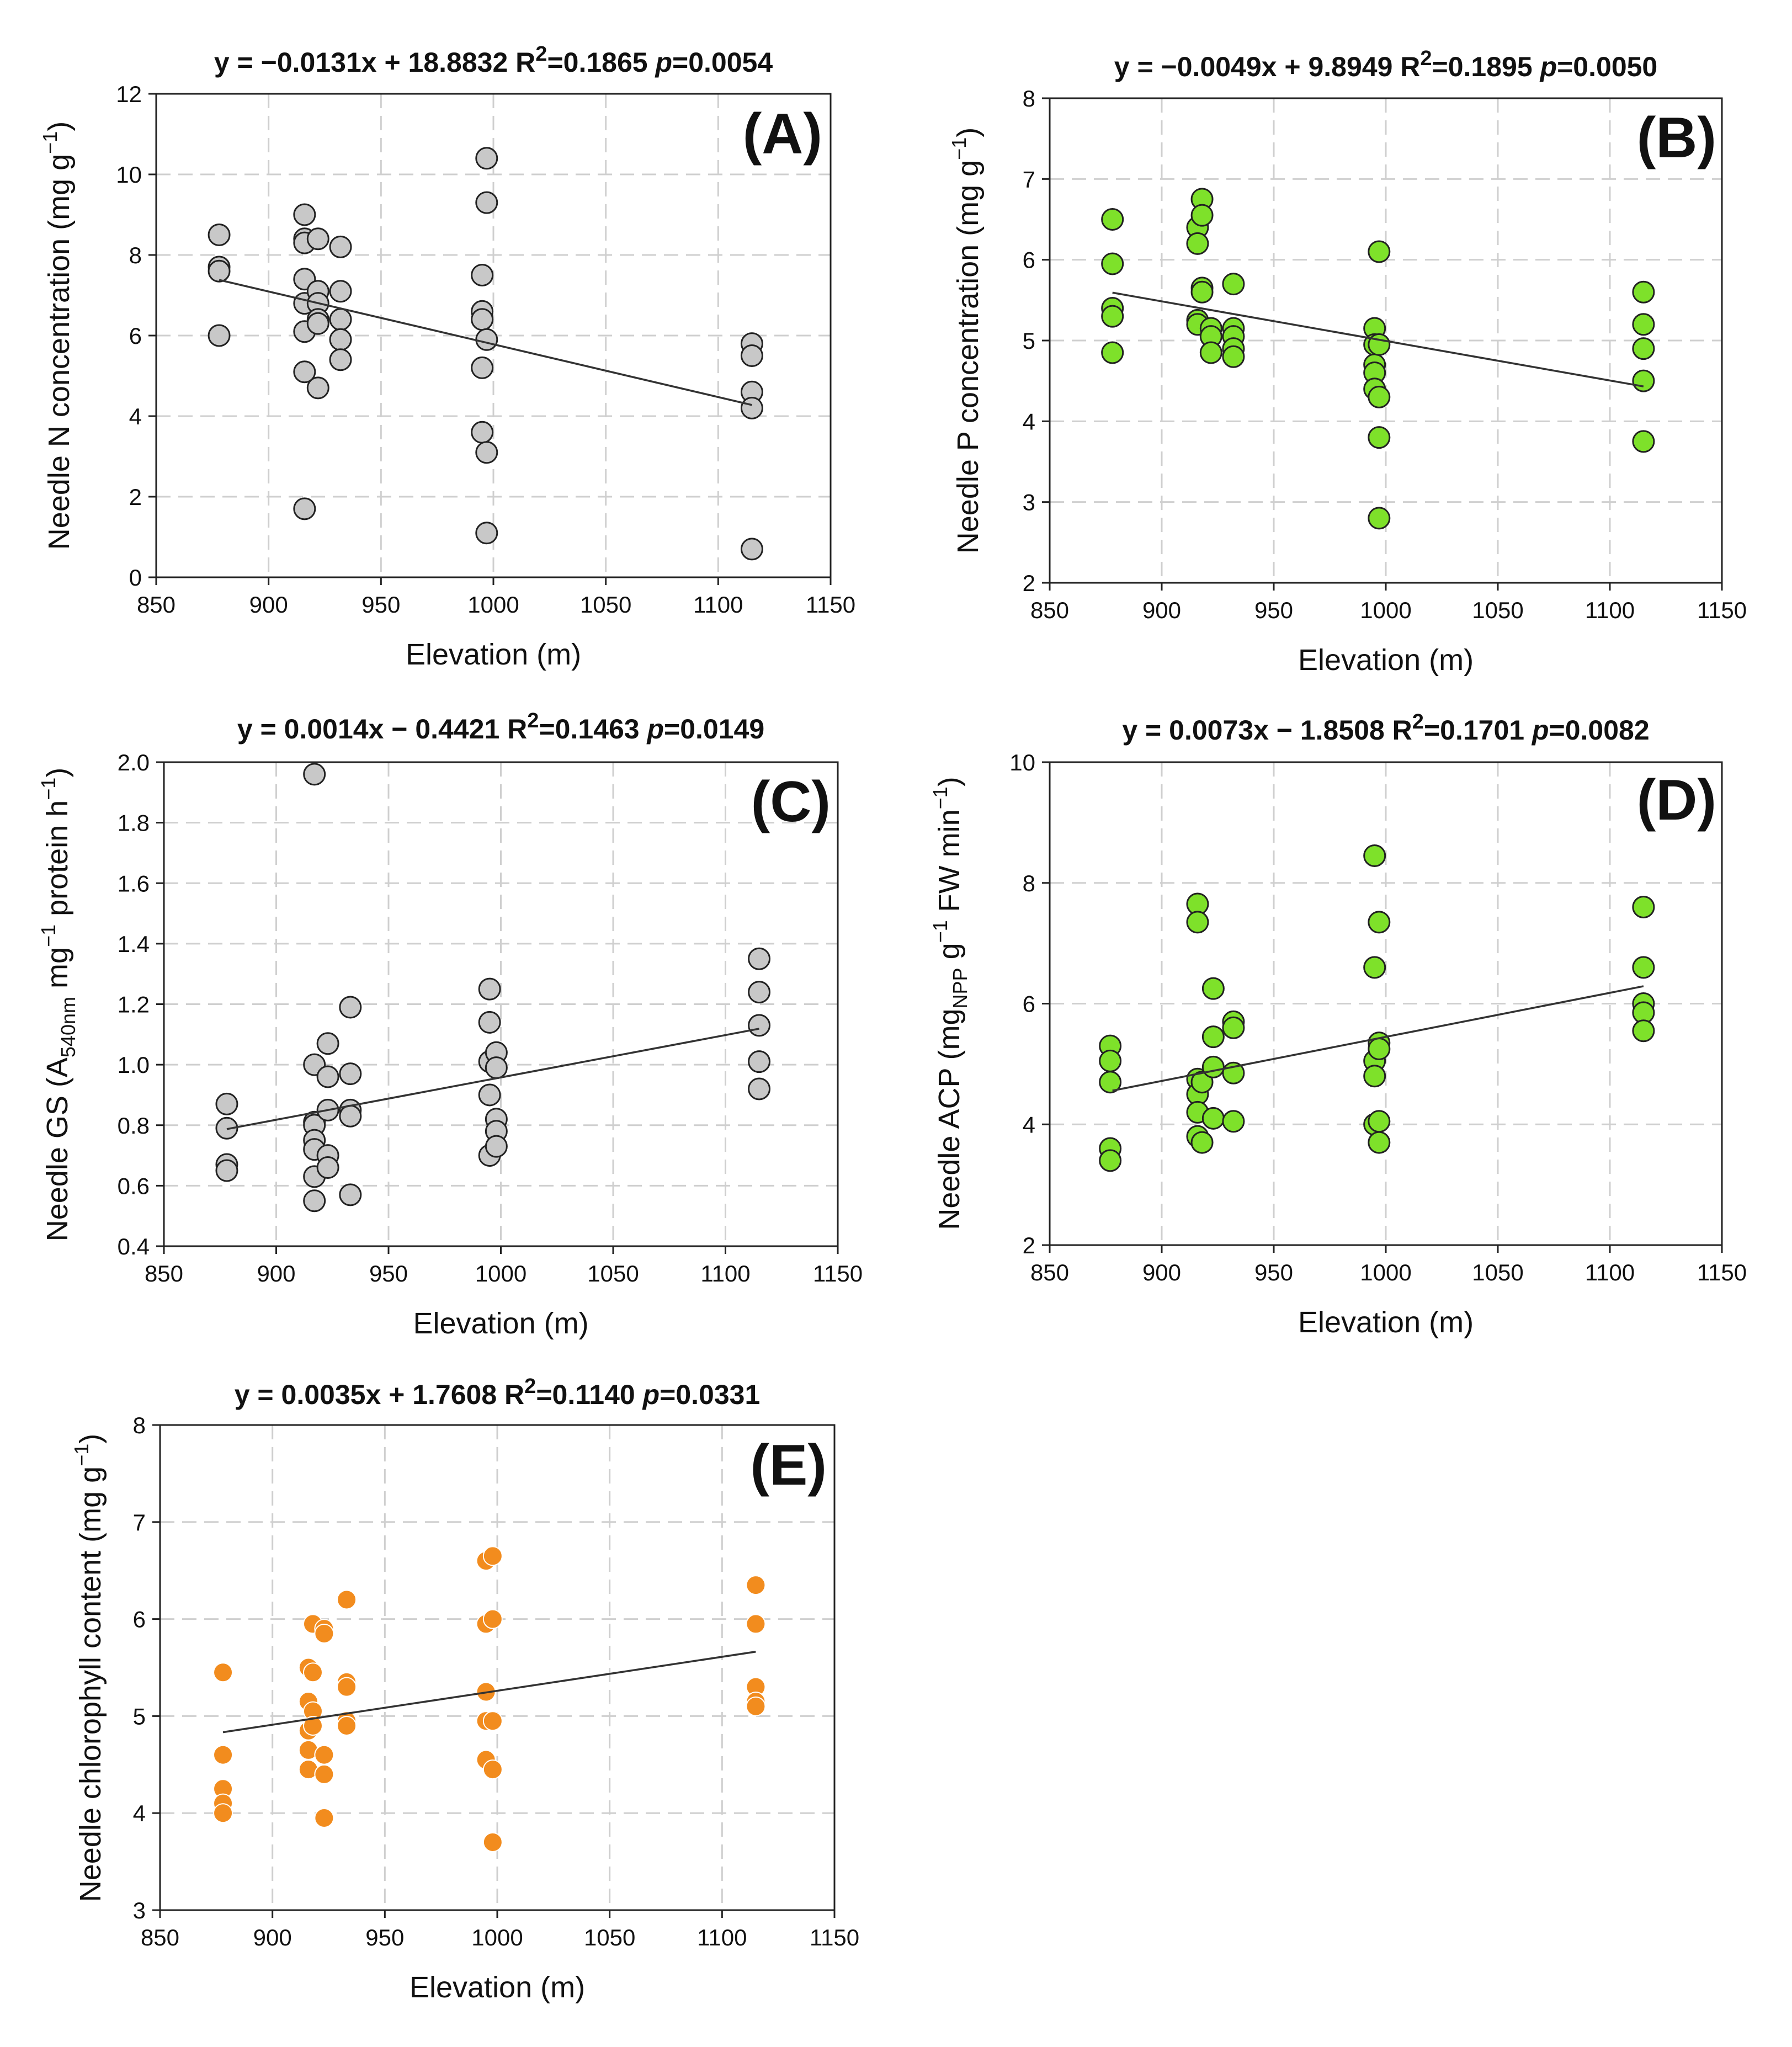 This screenshot has height=2047, width=1792. I want to click on x-tick-label: 1100, so click(1610, 1272).